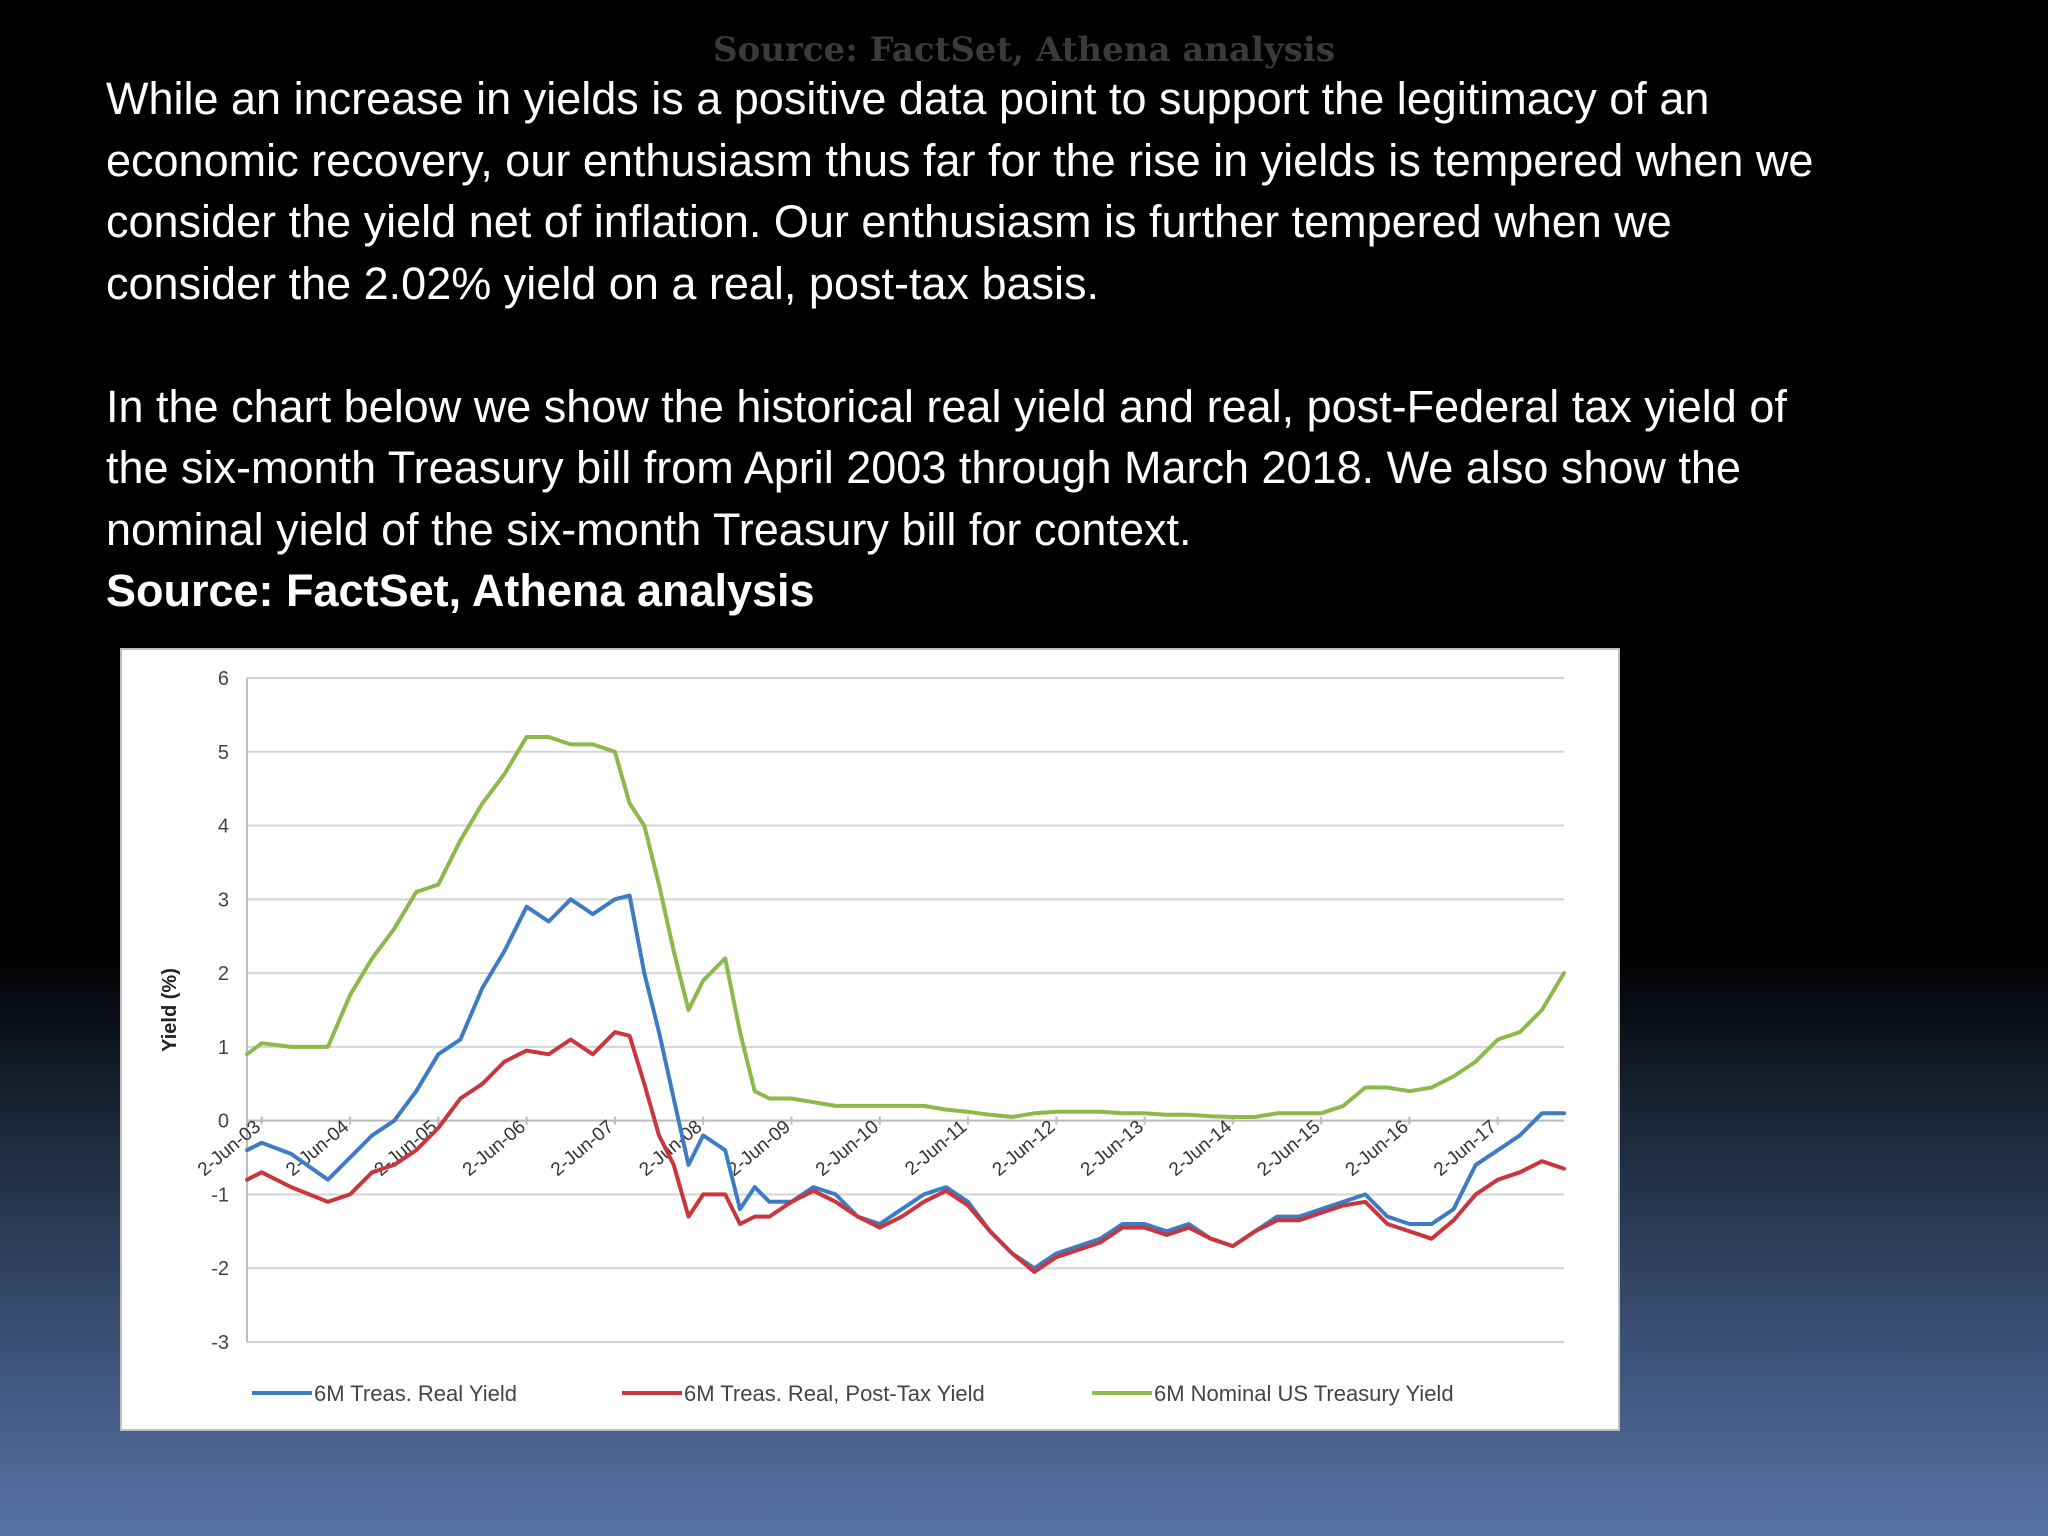  What do you see at coordinates (494, 1148) in the screenshot?
I see `x-tick-label: 2-Jun-06` at bounding box center [494, 1148].